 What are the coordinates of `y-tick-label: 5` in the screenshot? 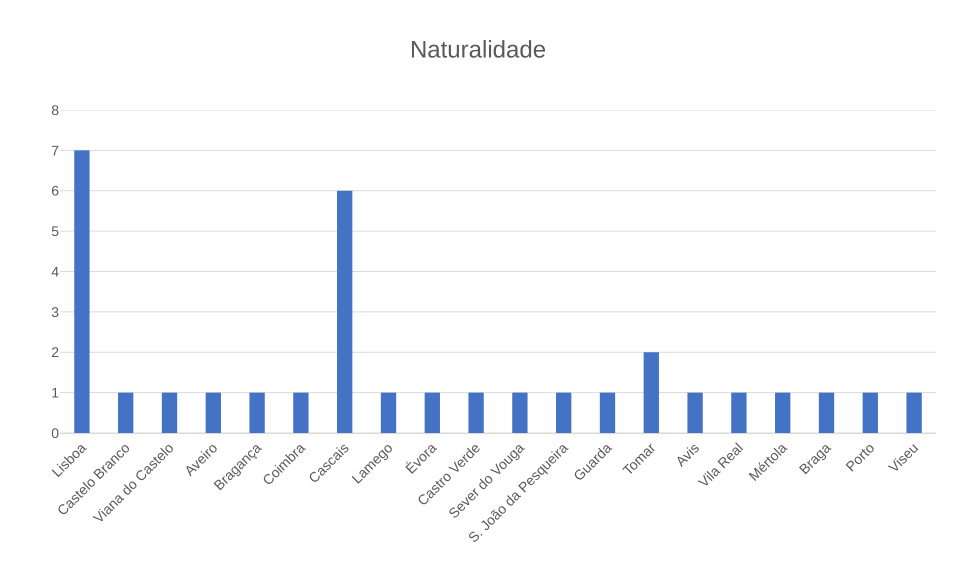 It's located at (55, 231).